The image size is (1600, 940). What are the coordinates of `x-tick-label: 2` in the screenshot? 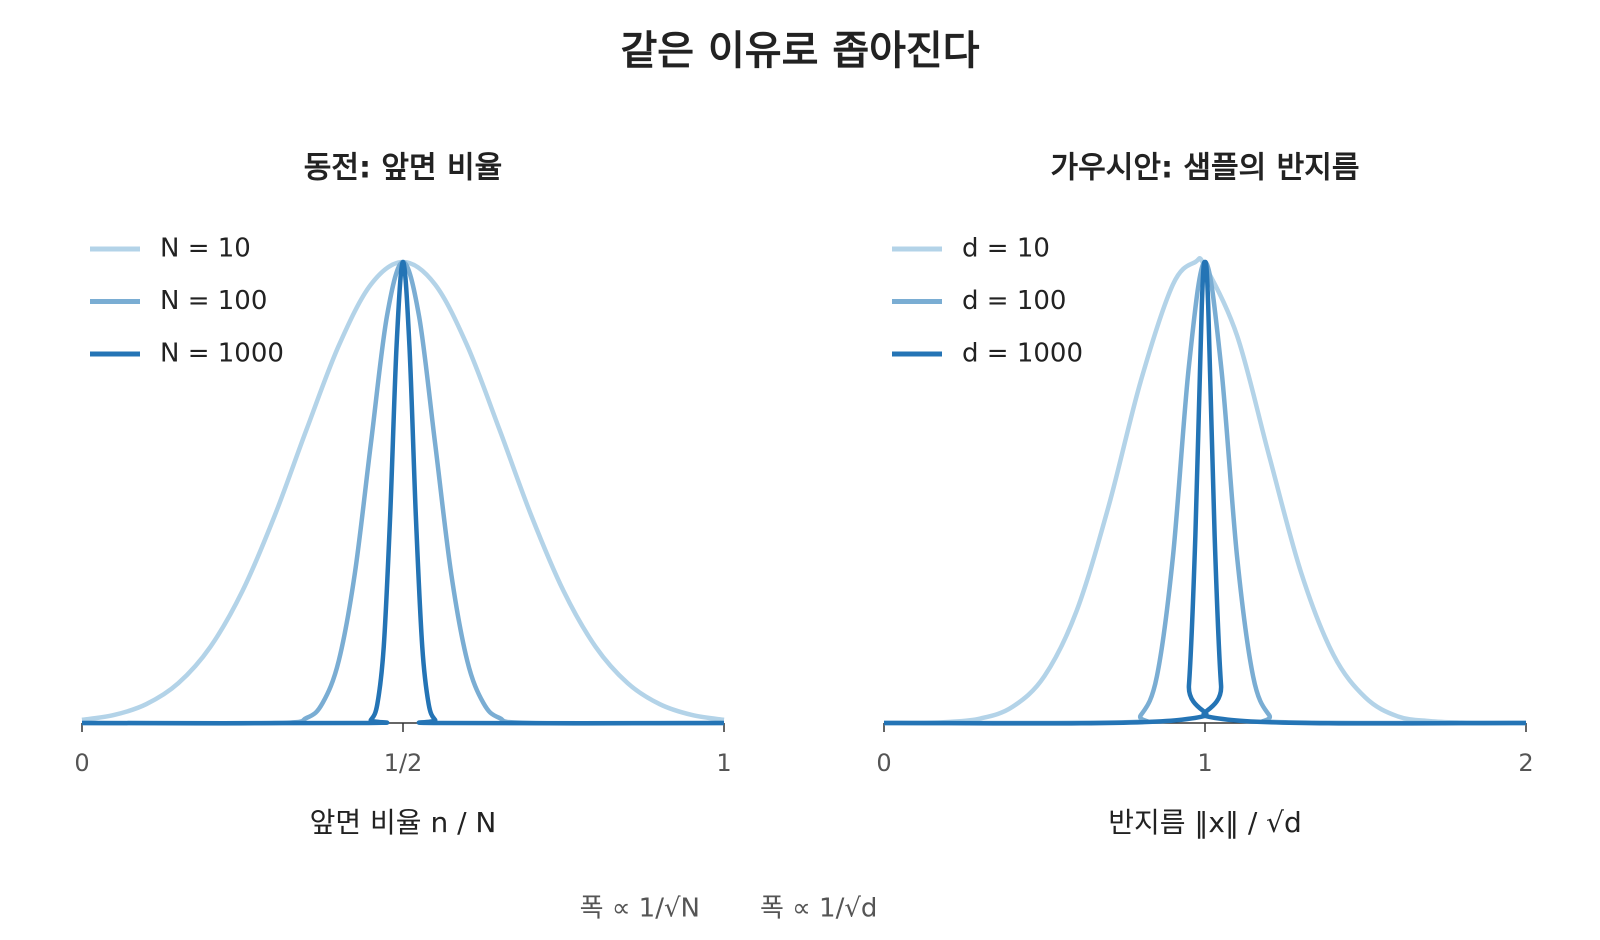 It's located at (1525, 763).